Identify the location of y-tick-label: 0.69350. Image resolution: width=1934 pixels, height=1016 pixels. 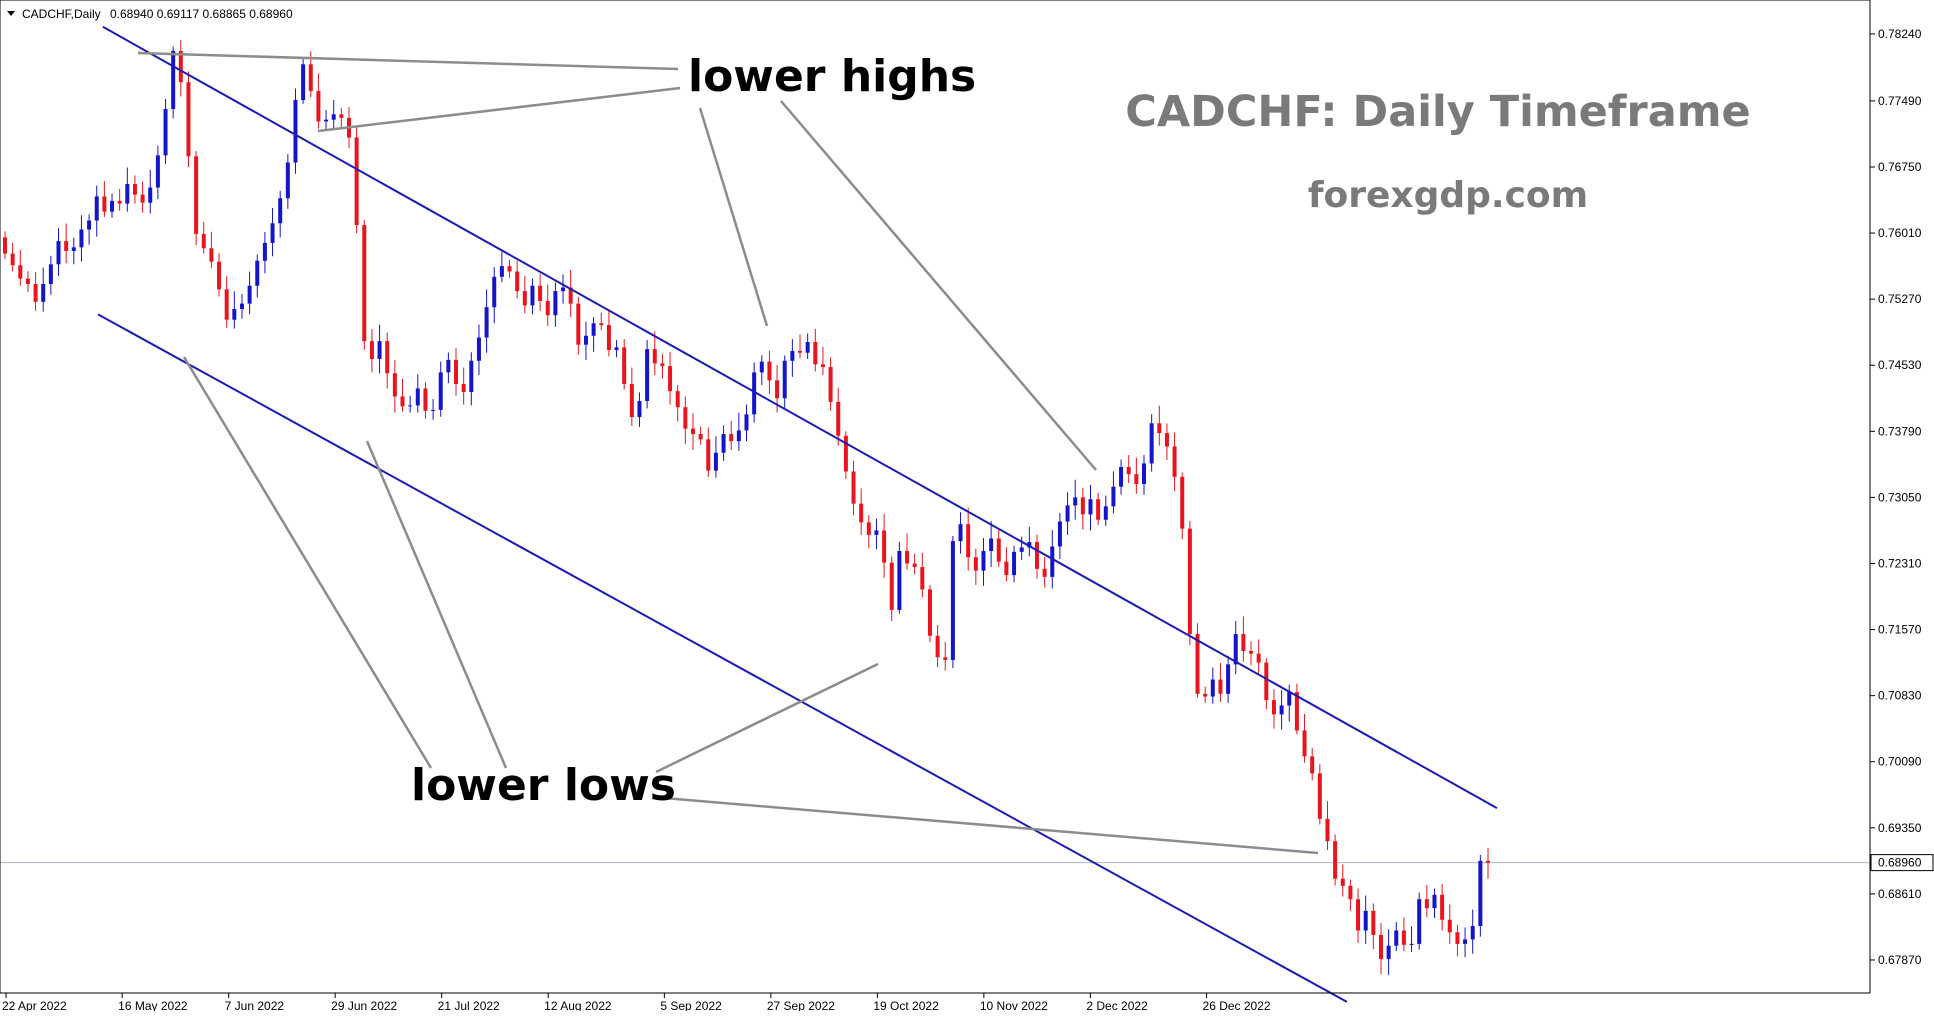
(1900, 828).